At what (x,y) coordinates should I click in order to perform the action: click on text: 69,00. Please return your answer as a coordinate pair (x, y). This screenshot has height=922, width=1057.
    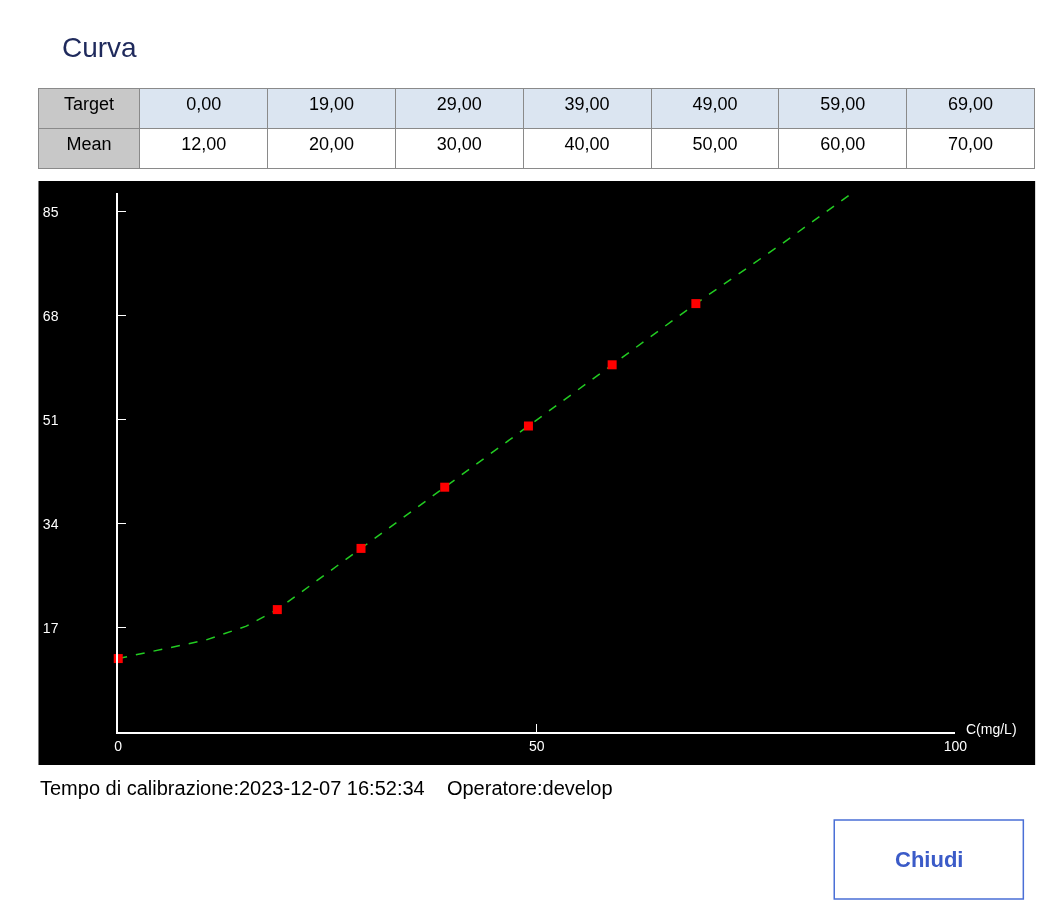
    Looking at the image, I should click on (971, 103).